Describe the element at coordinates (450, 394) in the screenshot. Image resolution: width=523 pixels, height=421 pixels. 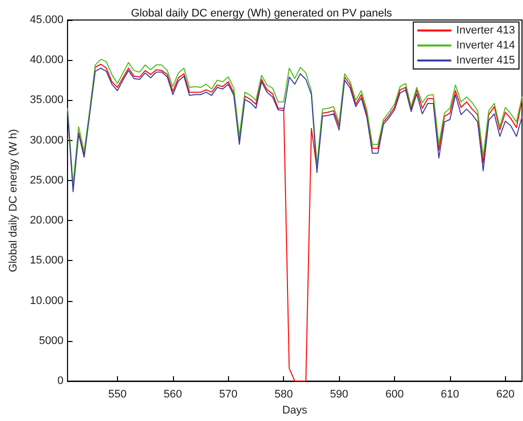
I see `x-tick-label: 610` at that location.